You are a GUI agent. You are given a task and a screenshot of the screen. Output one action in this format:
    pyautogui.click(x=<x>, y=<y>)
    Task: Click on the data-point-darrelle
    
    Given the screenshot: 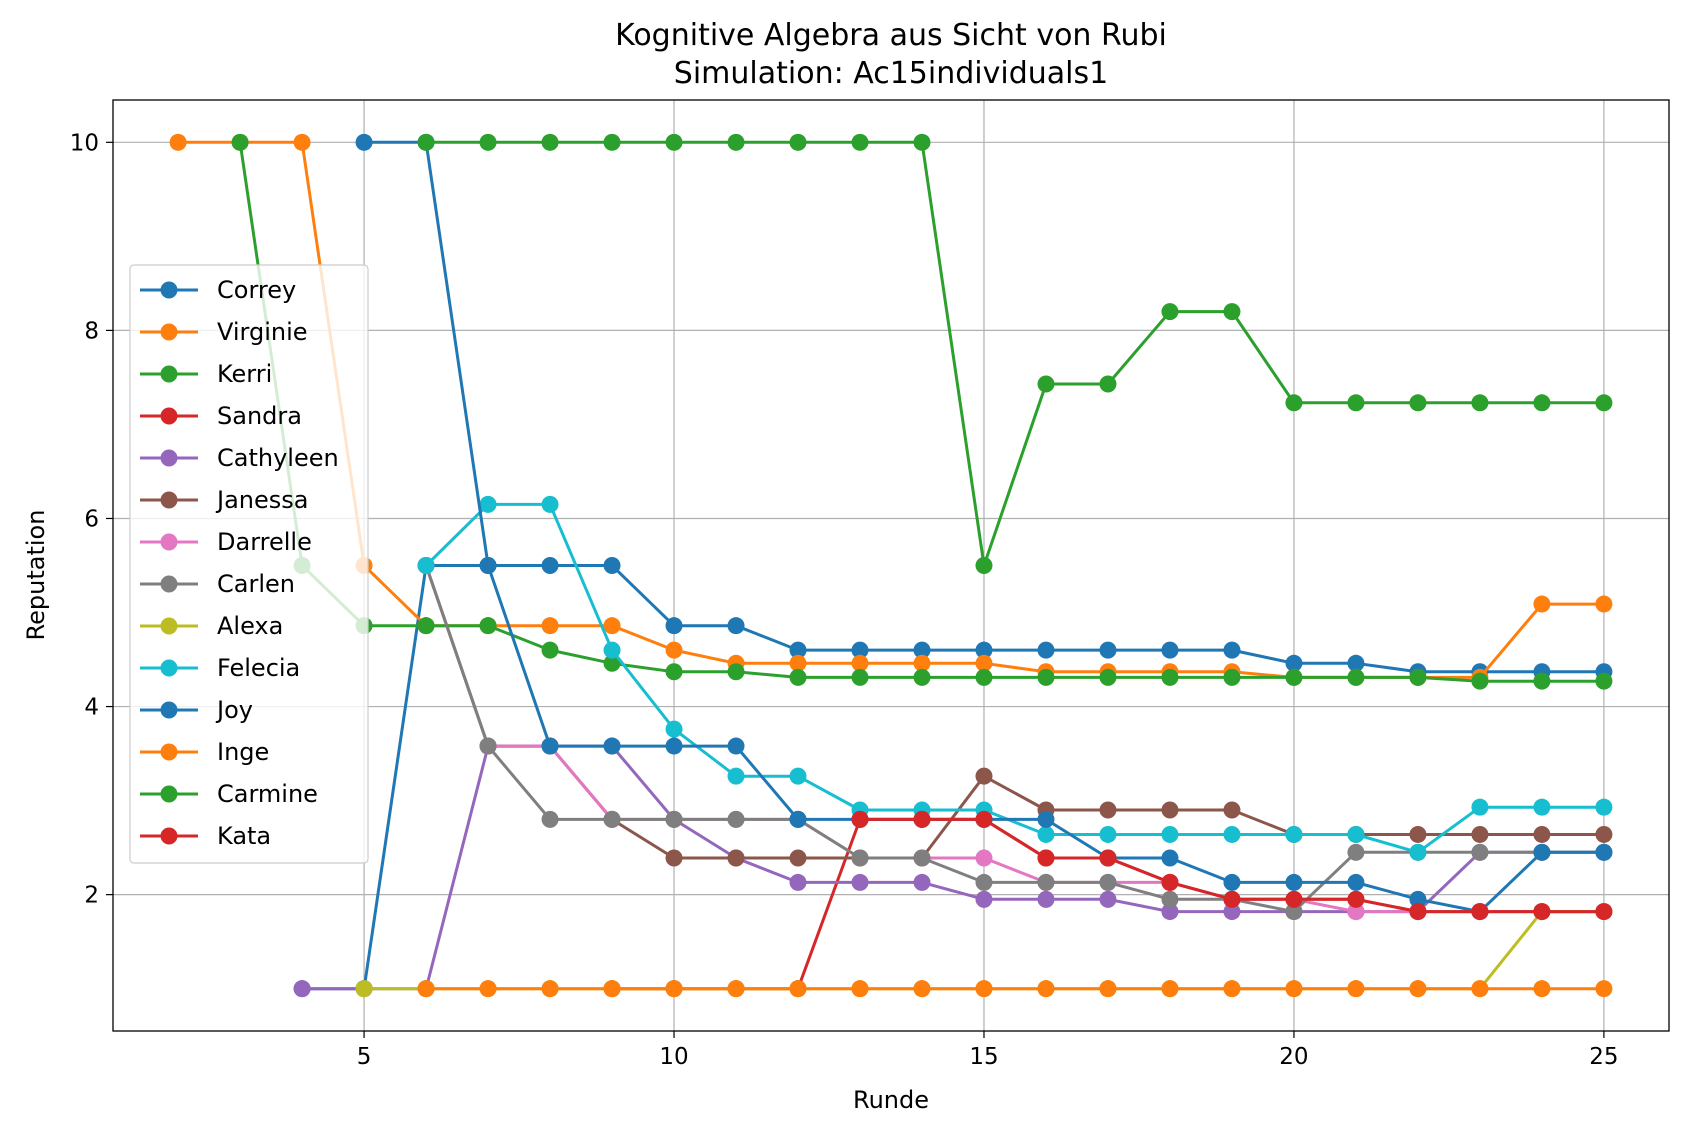 What is the action you would take?
    pyautogui.click(x=1356, y=912)
    